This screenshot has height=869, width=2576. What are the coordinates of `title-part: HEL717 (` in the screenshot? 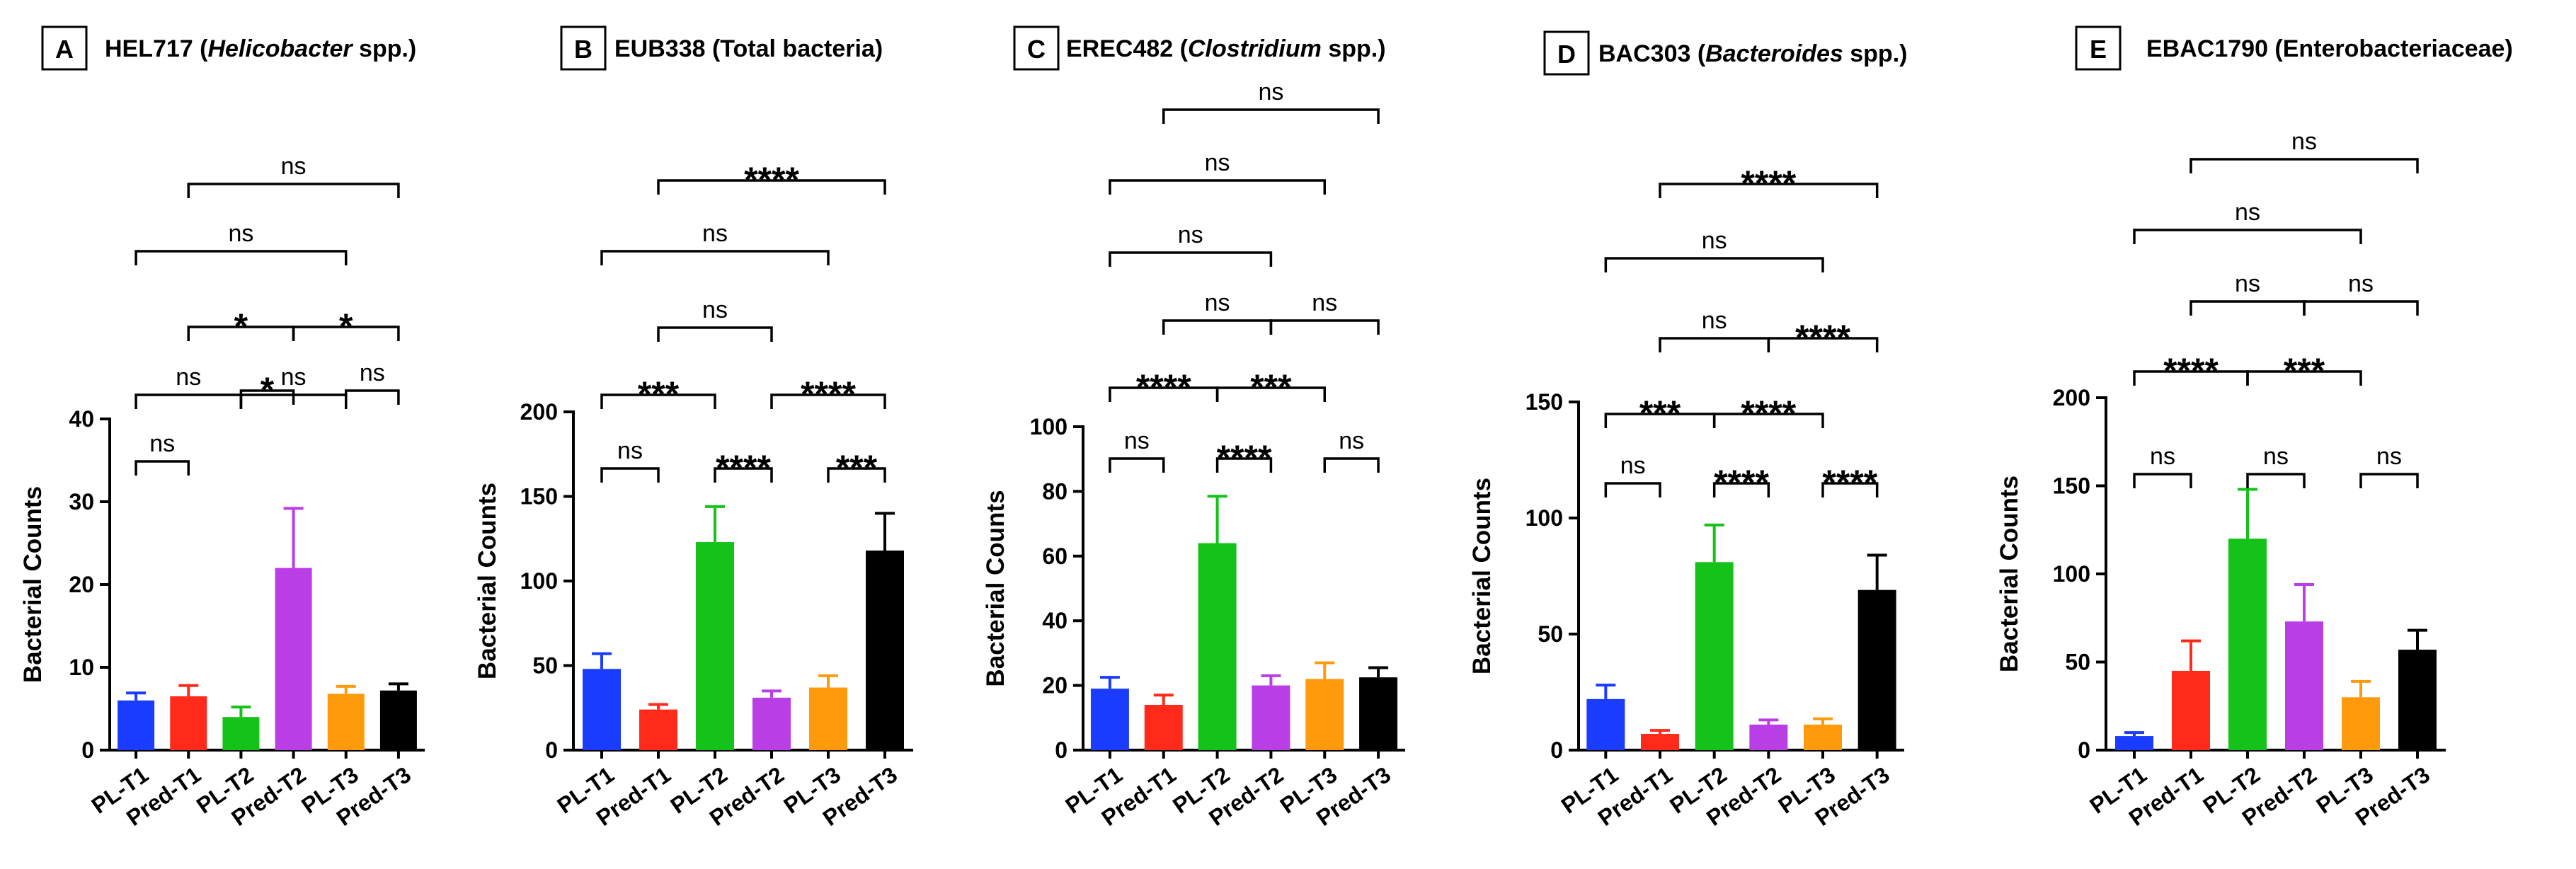 It's located at (156, 48).